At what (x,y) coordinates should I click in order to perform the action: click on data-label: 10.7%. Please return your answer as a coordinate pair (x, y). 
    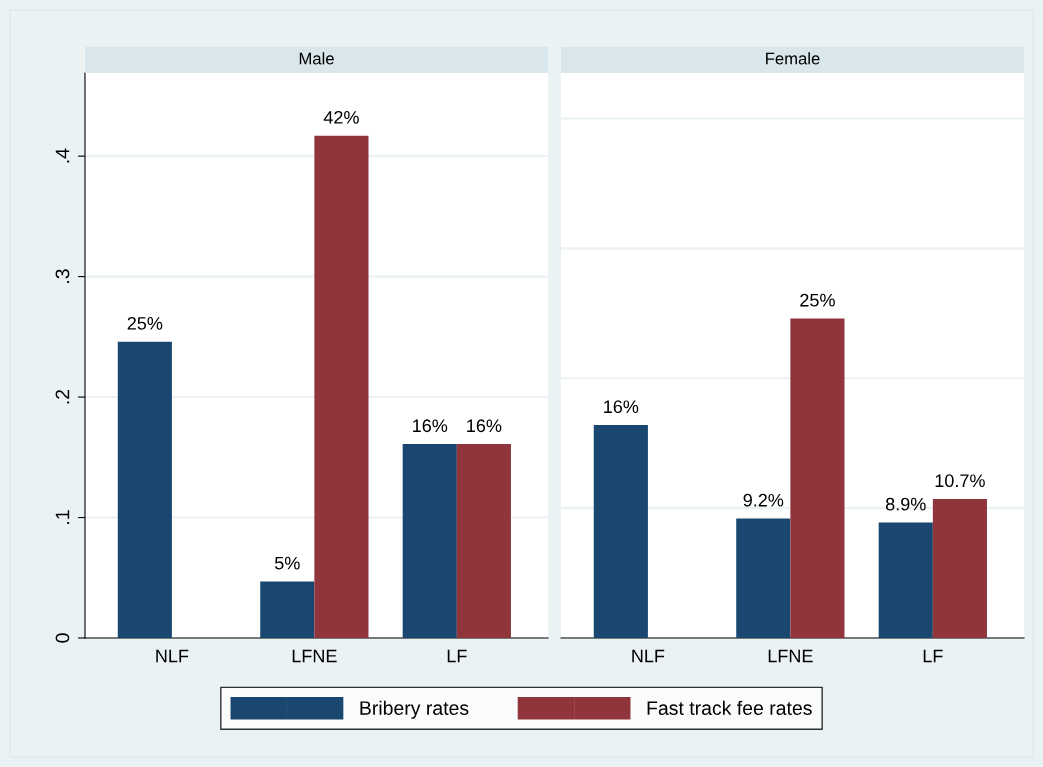
    Looking at the image, I should click on (960, 481).